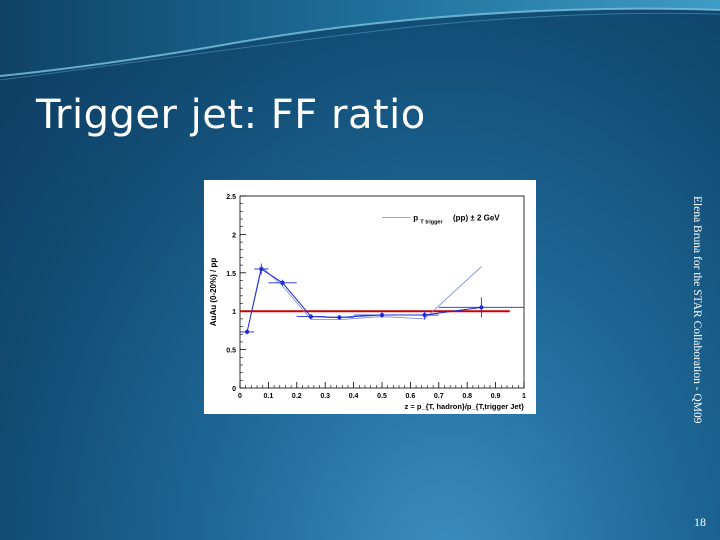 The height and width of the screenshot is (540, 720). Describe the element at coordinates (297, 396) in the screenshot. I see `x-tick-label: 0.2` at that location.